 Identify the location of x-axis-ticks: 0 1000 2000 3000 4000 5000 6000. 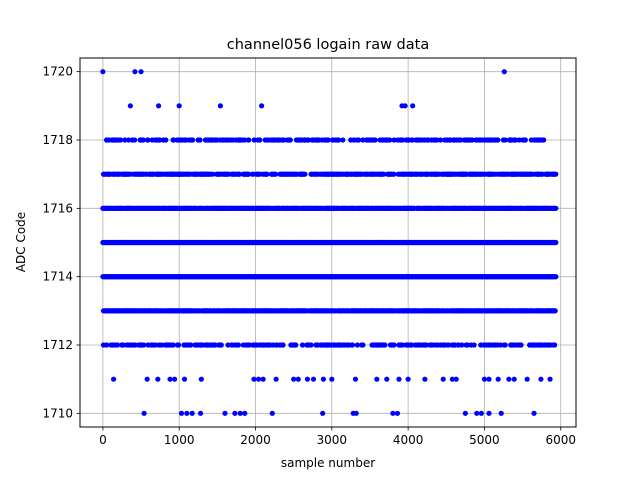
(337, 437).